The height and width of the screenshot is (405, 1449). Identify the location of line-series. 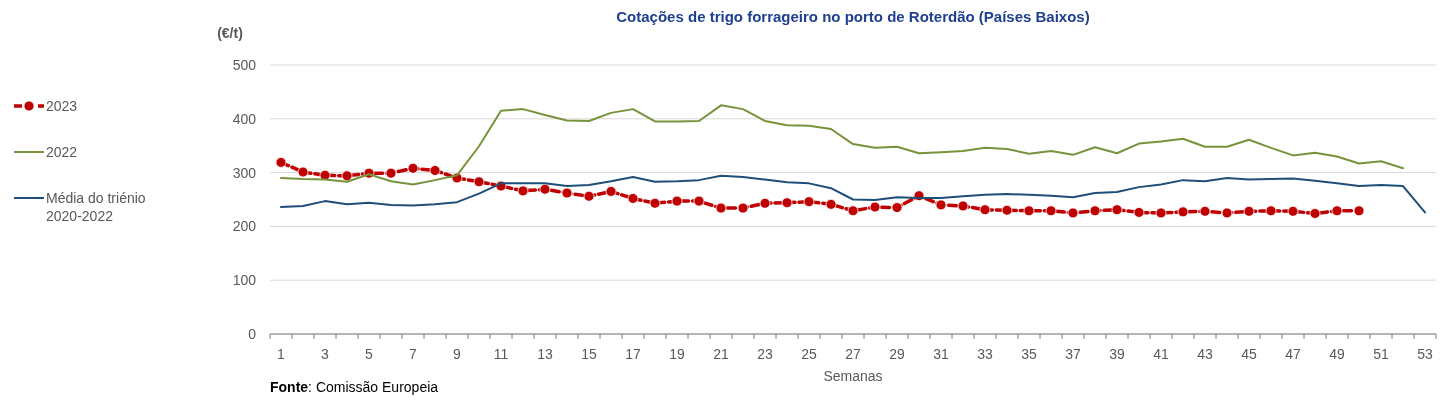
(853, 194).